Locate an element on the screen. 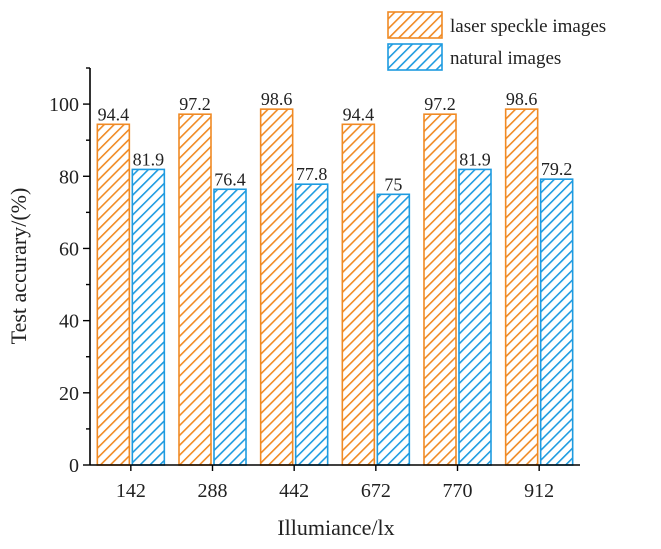 The height and width of the screenshot is (549, 661). x-tick-label: 288 is located at coordinates (213, 491).